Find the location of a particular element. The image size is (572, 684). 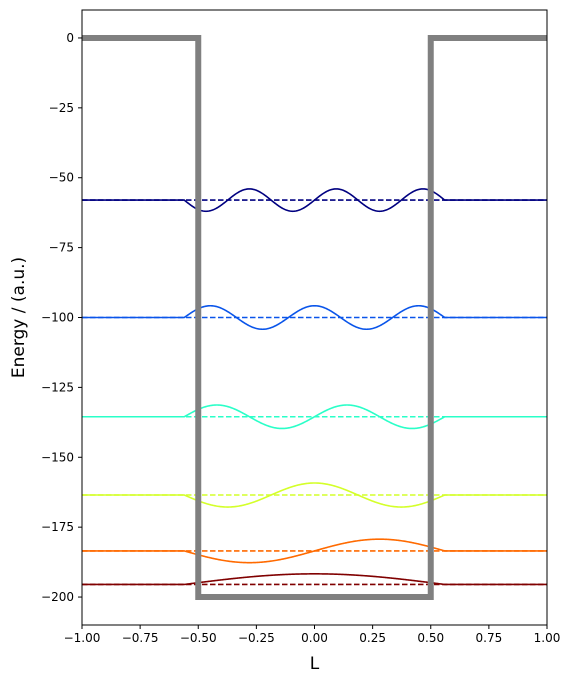

x-tick-label: 0.50 is located at coordinates (430, 638).